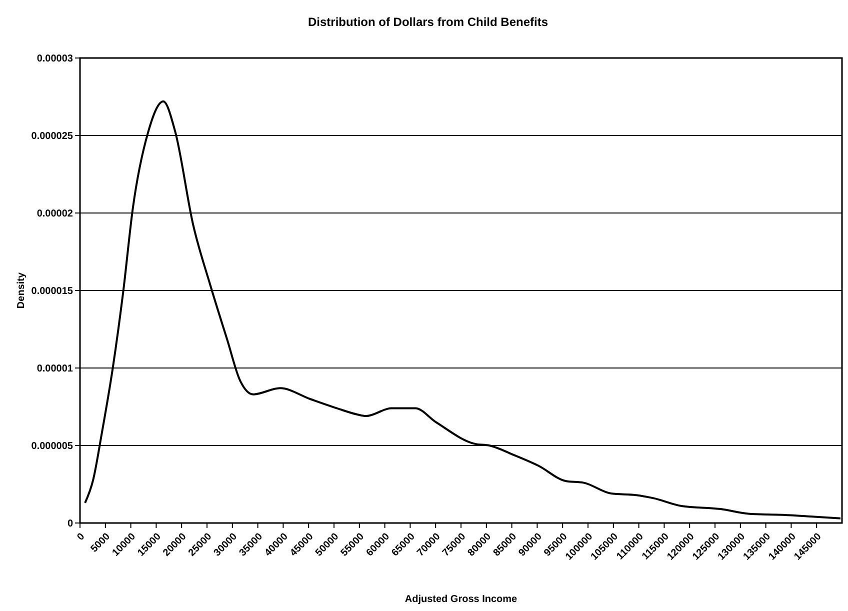 Image resolution: width=848 pixels, height=611 pixels. I want to click on y-tick-label: 0, so click(70, 524).